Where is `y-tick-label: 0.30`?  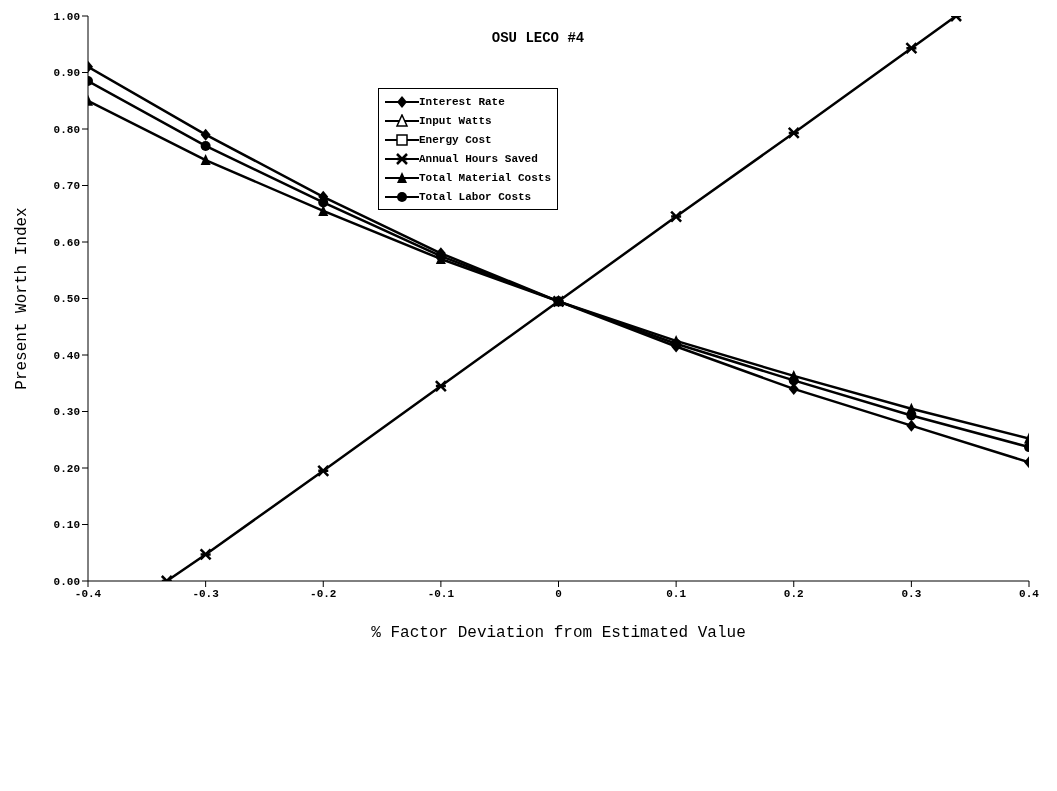
y-tick-label: 0.30 is located at coordinates (66, 412).